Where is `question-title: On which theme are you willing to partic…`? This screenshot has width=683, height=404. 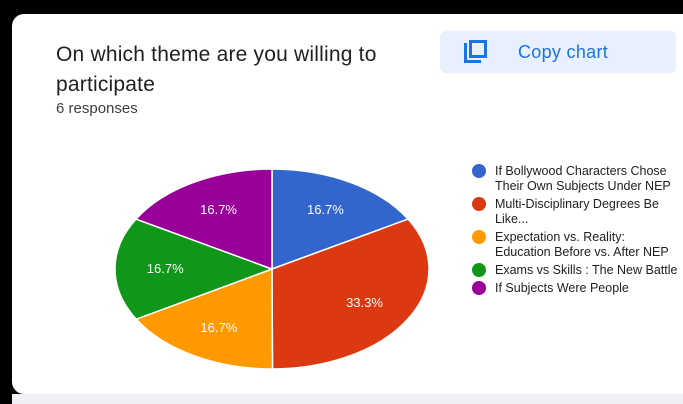 question-title: On which theme are you willing to partic… is located at coordinates (216, 69).